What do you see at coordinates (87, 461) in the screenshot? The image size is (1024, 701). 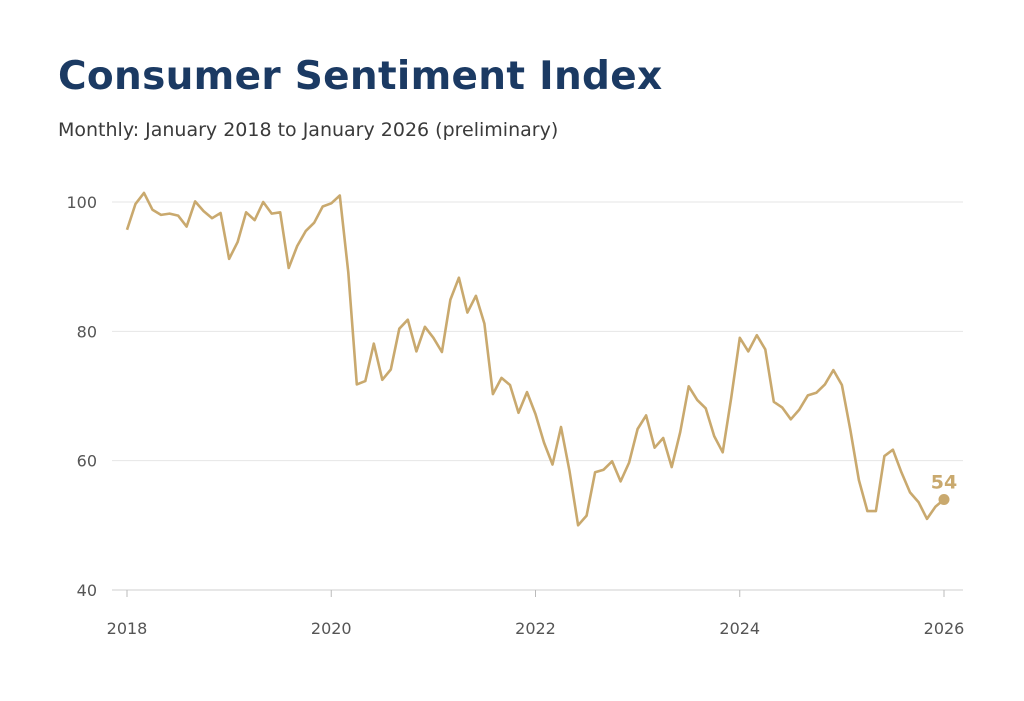 I see `y-tick-label: 60` at bounding box center [87, 461].